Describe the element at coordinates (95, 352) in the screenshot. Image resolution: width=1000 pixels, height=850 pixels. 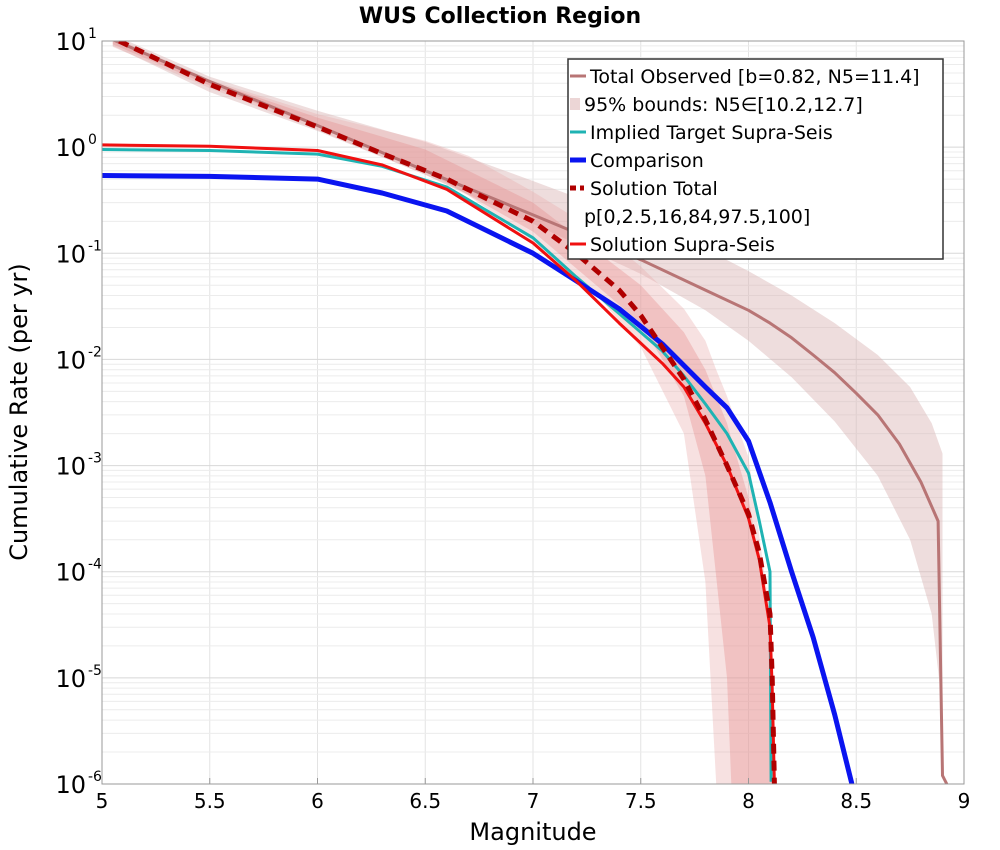
I see `y-tick-exponent: -2` at that location.